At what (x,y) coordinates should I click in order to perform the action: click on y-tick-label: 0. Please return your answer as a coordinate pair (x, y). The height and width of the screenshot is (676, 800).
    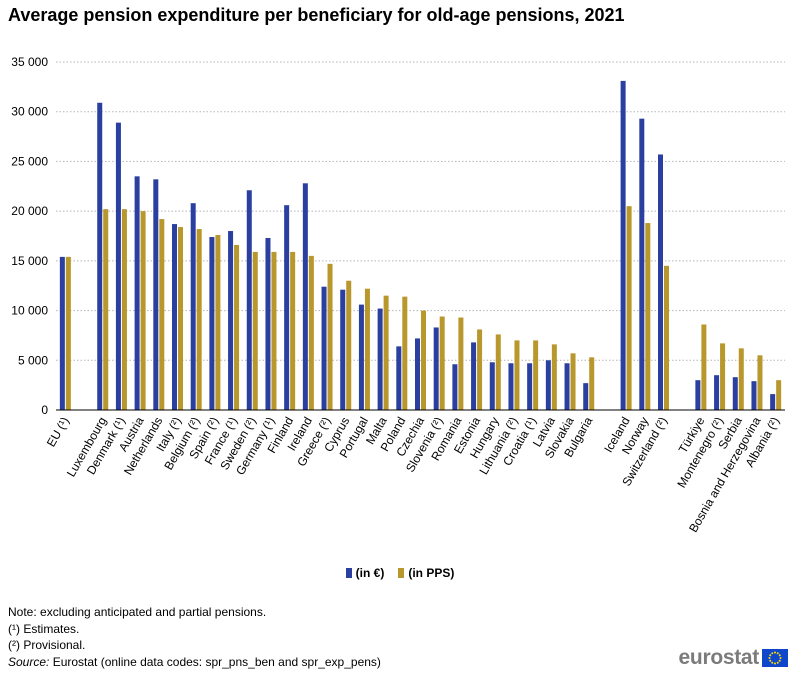
    Looking at the image, I should click on (44, 410).